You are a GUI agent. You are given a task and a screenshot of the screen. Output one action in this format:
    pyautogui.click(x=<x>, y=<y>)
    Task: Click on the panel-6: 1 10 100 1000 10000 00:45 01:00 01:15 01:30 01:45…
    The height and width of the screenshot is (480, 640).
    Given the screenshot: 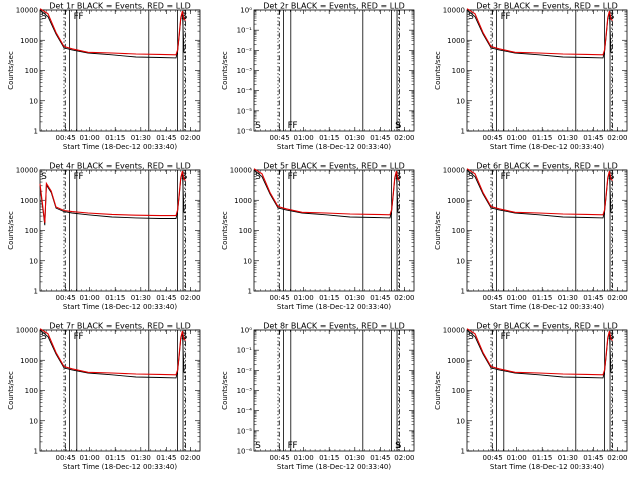 What is the action you would take?
    pyautogui.click(x=530, y=237)
    